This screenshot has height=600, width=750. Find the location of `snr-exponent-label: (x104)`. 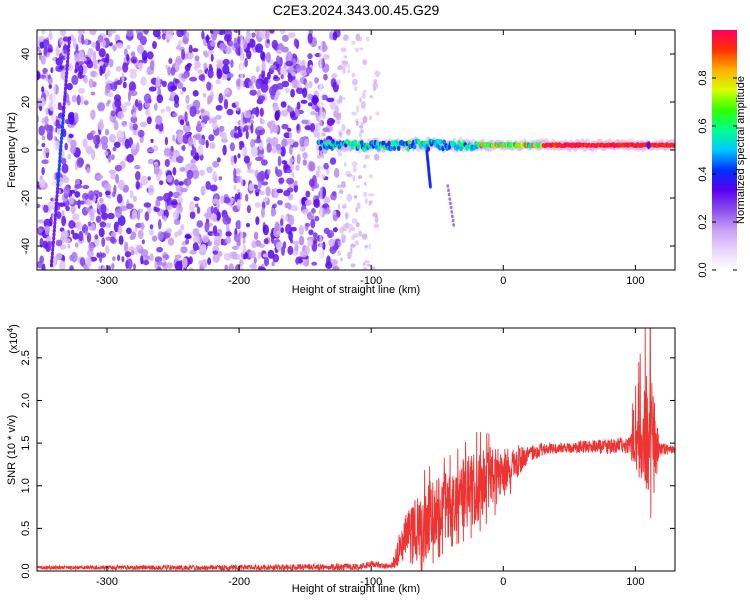

snr-exponent-label: (x104) is located at coordinates (13, 339).